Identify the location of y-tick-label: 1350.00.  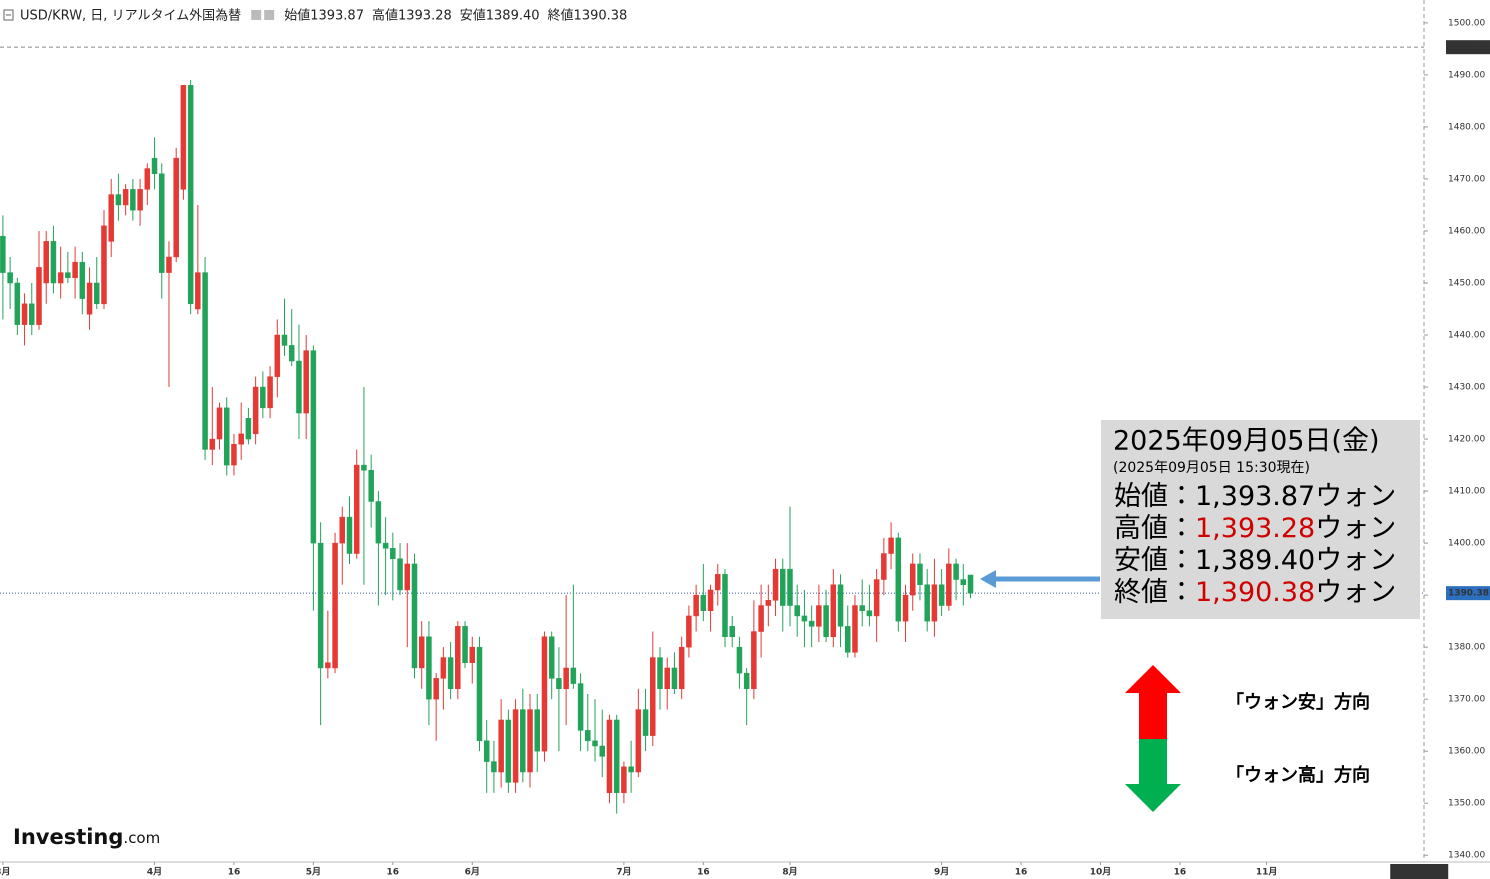
(1466, 804).